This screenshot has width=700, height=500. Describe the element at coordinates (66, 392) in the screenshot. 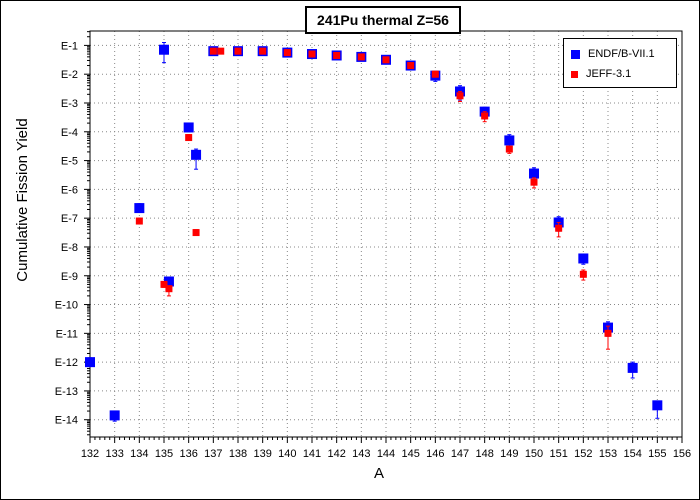

I see `y-tick-label: E-13` at that location.